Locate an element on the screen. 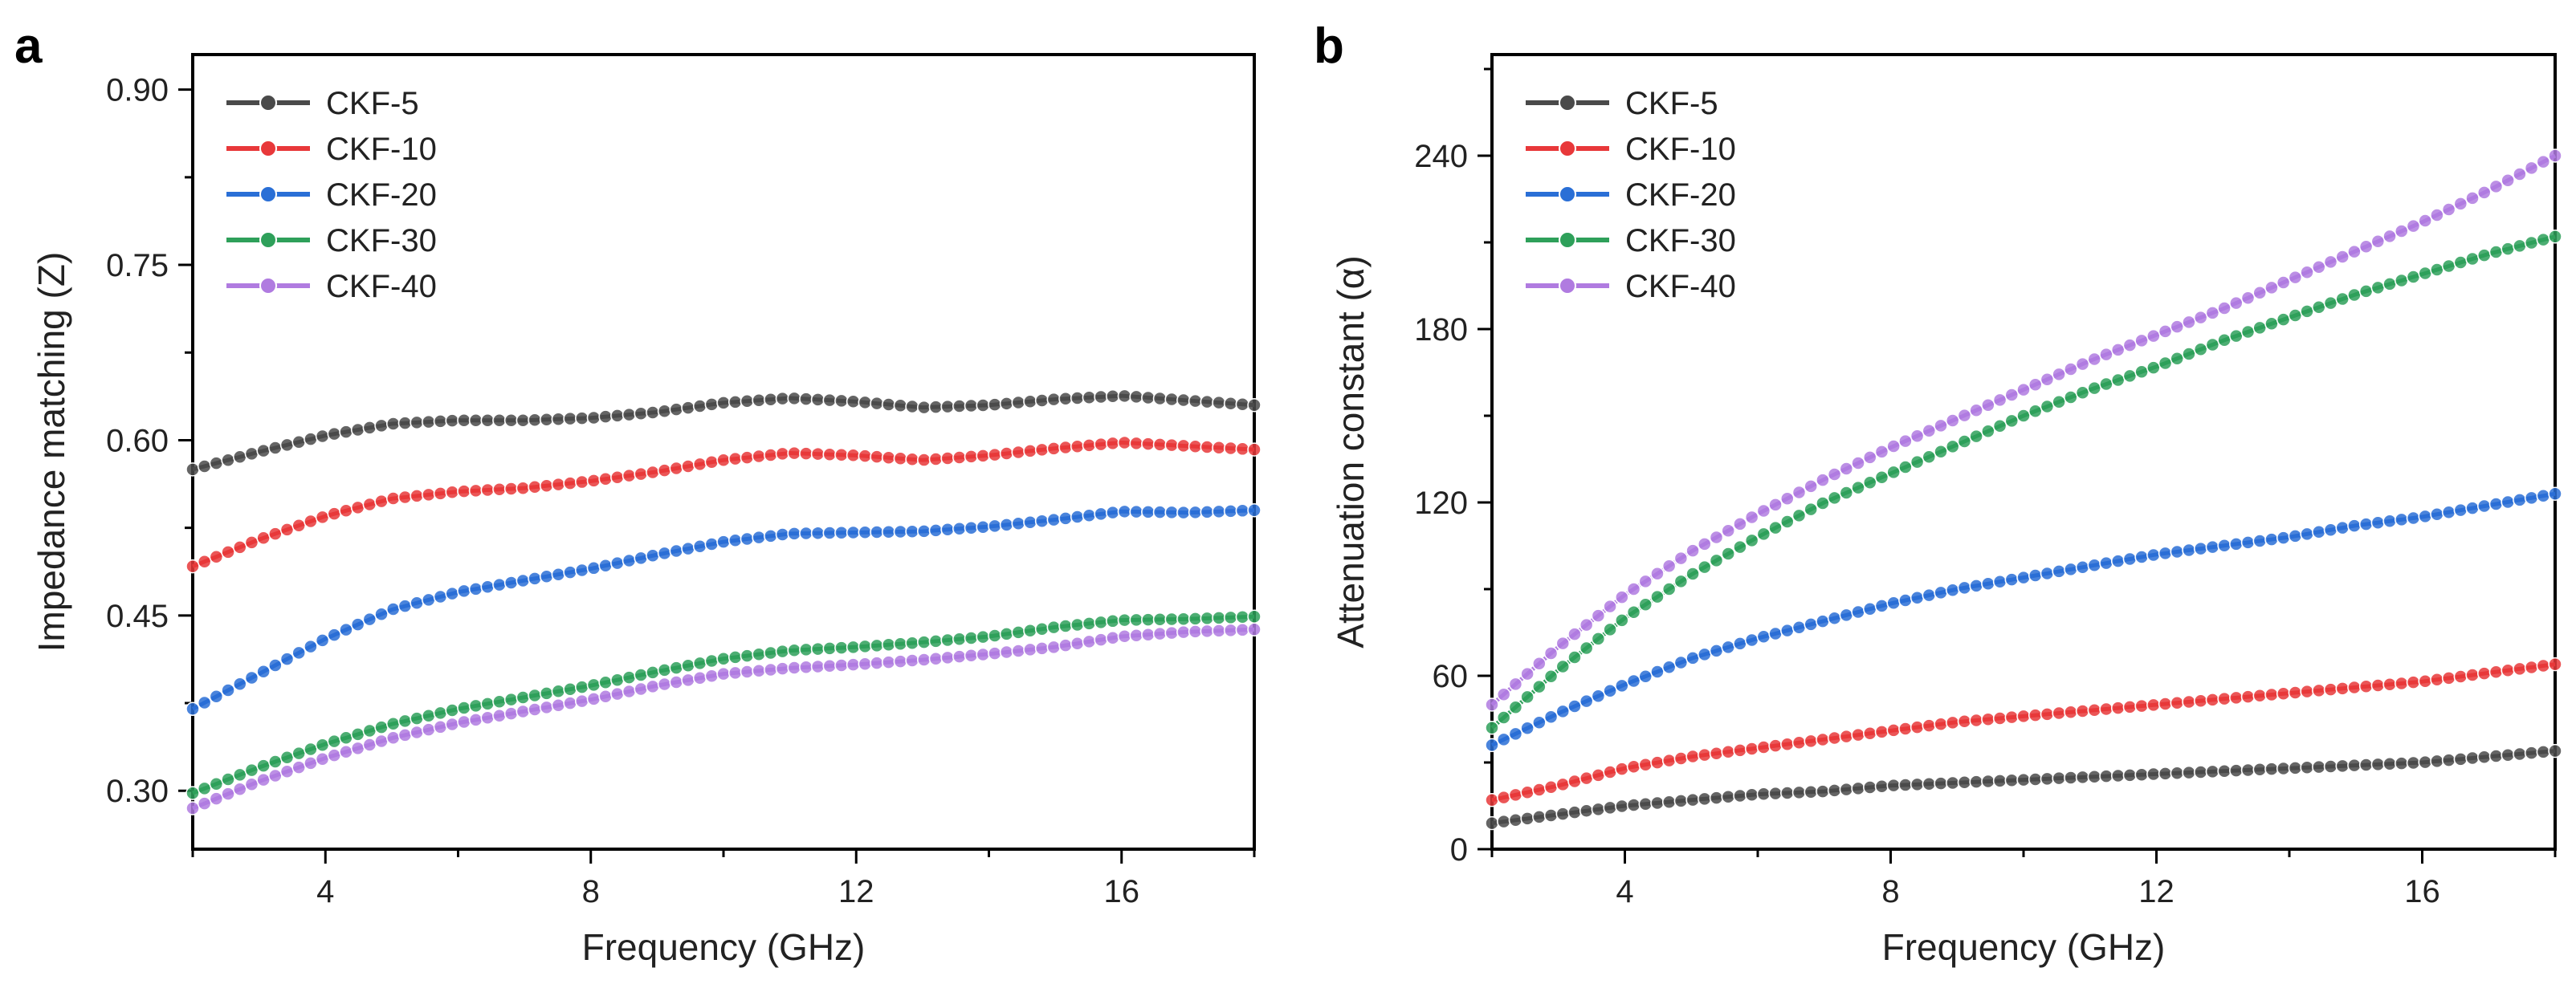  x-tick-label: 4 is located at coordinates (1624, 891).